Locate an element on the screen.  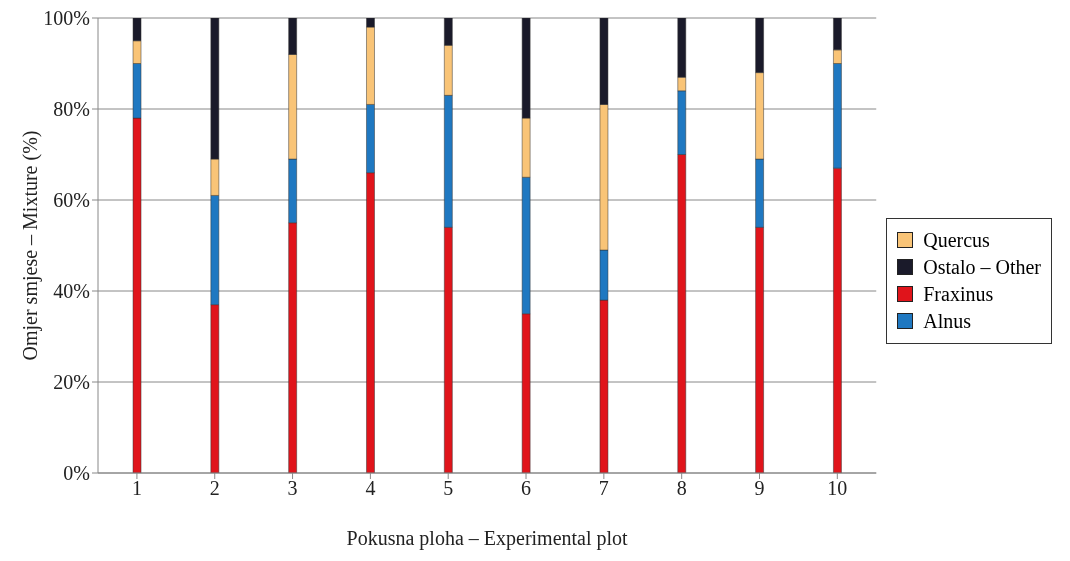
x-tick-label: 4 is located at coordinates (370, 488).